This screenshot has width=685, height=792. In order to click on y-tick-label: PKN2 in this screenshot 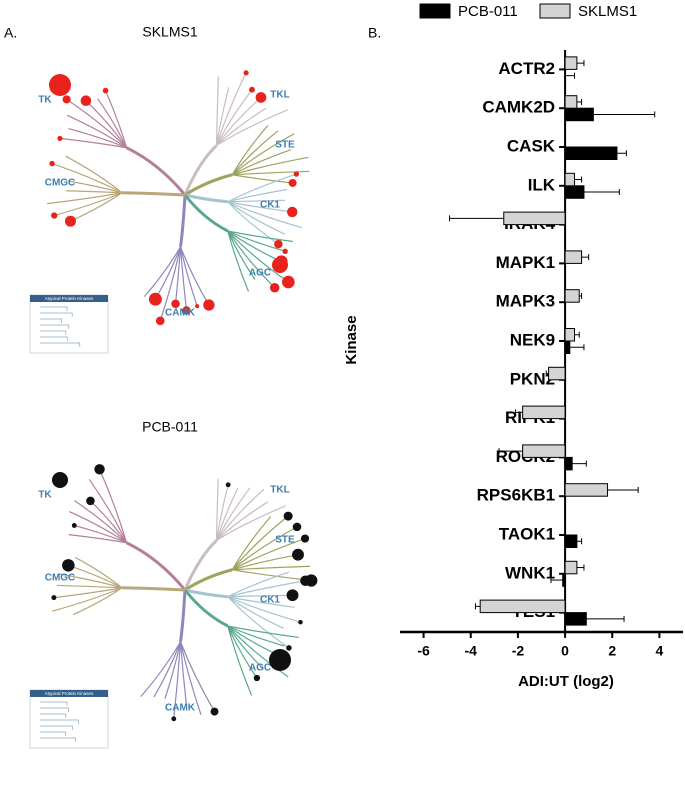, I will do `click(532, 378)`.